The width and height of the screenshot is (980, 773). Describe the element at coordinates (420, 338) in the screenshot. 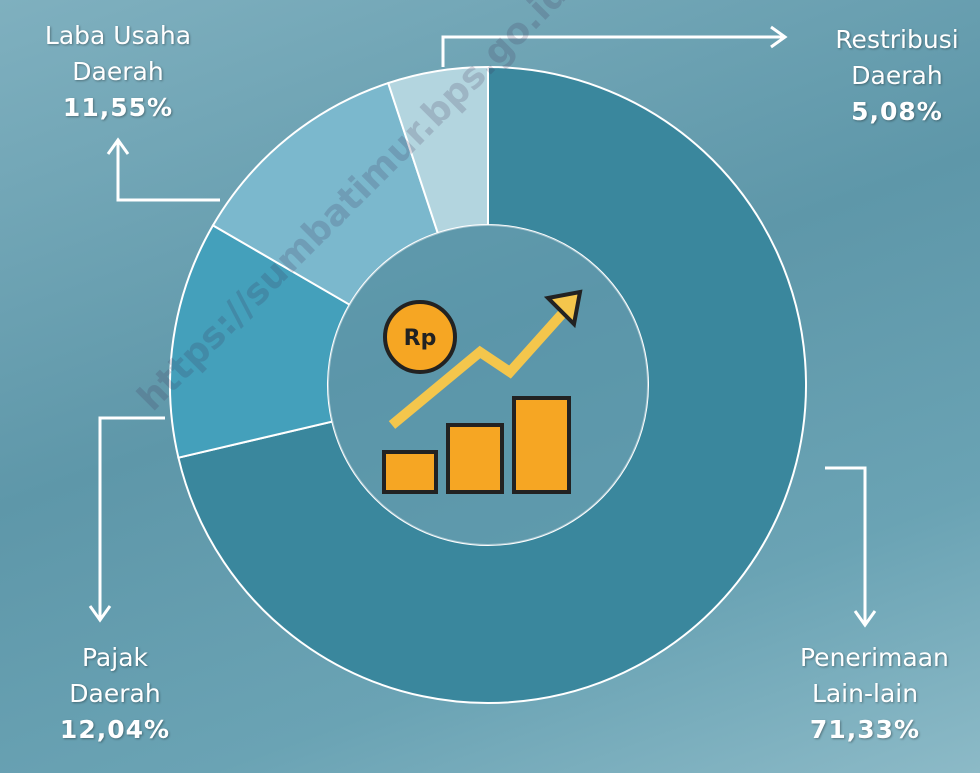

I see `icon-label: Rp` at that location.